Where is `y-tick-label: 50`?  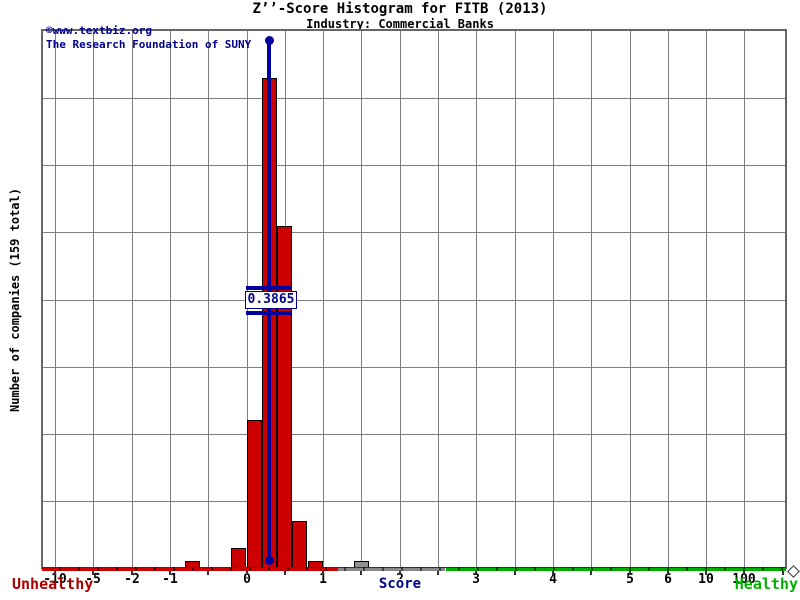
y-tick-label: 50 is located at coordinates (799, 232).